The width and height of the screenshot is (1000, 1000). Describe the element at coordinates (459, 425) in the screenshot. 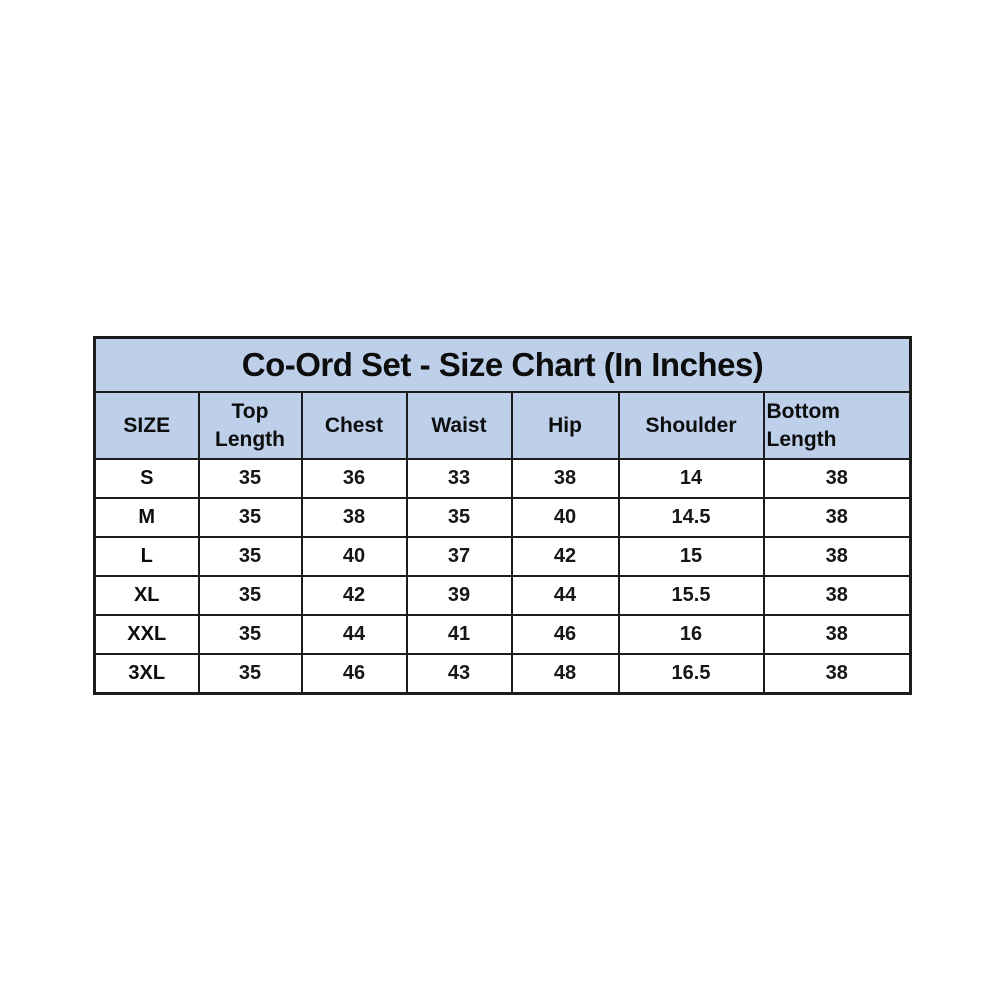

I see `column-header-waist: Waist` at that location.